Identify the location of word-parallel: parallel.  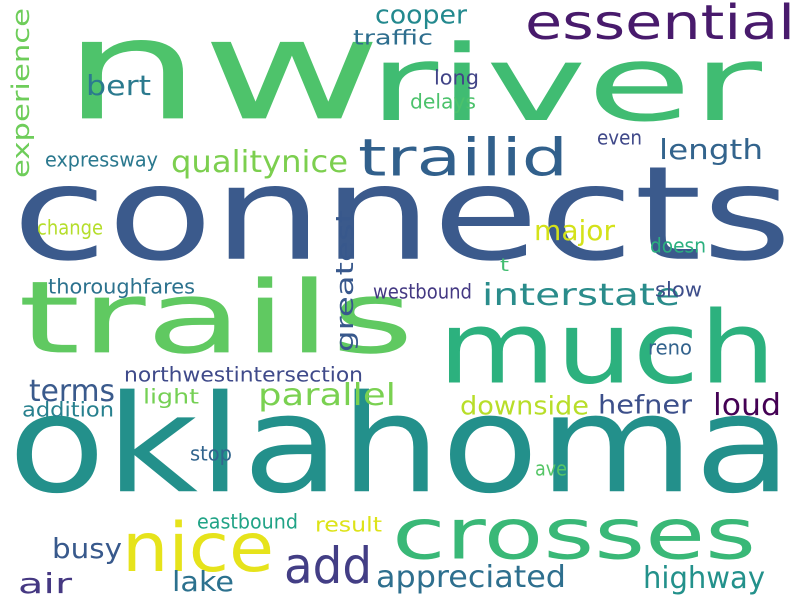
(327, 395).